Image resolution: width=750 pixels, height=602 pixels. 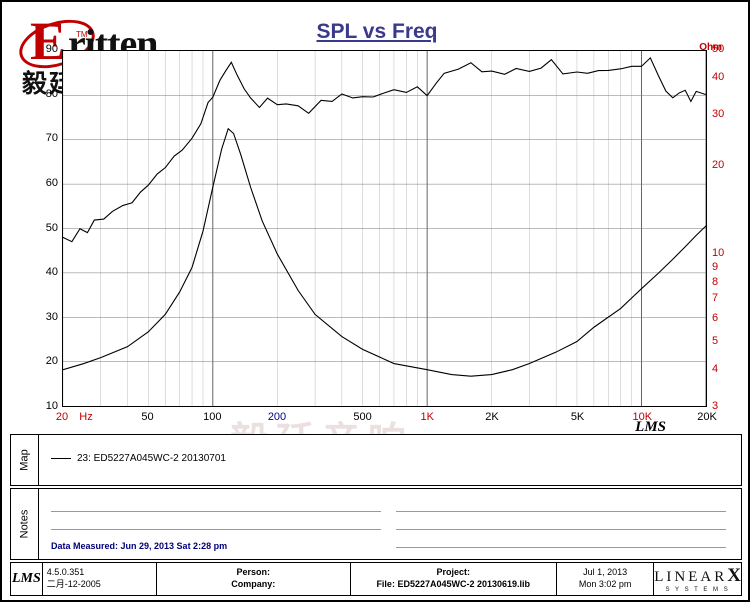 What do you see at coordinates (86, 417) in the screenshot?
I see `x-axis-unit-label: Hz` at bounding box center [86, 417].